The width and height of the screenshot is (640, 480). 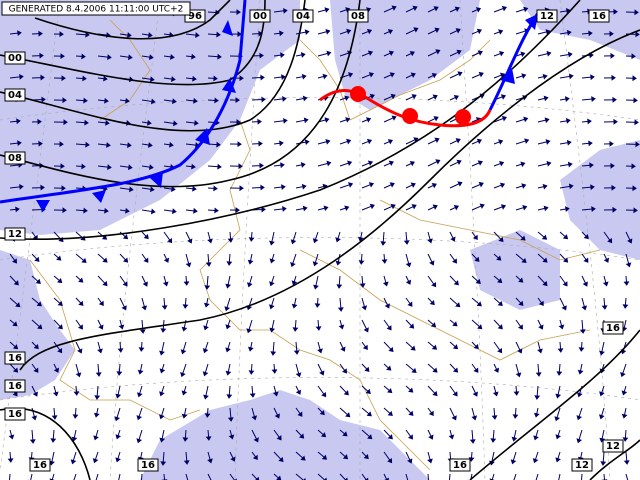 I want to click on generated-text: GENERATED 8.4.2006 11:11:00 UTC+2, so click(x=96, y=10).